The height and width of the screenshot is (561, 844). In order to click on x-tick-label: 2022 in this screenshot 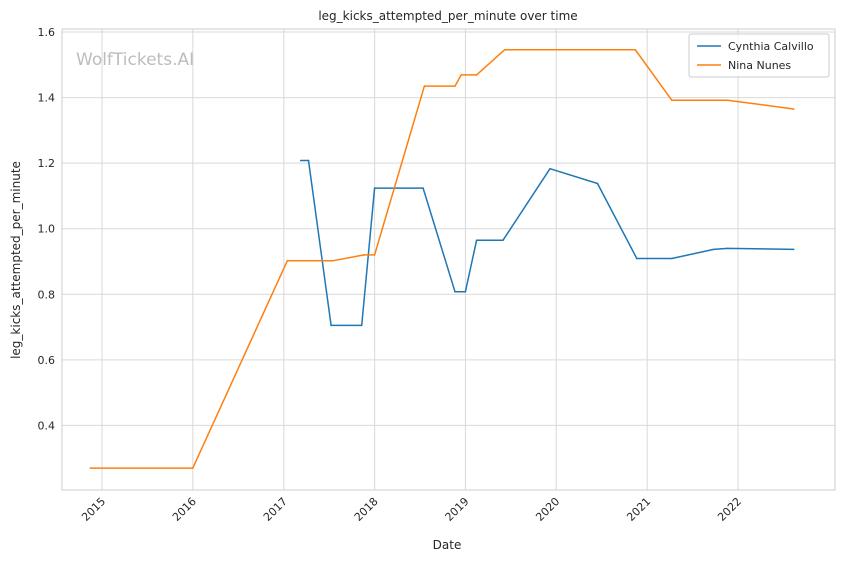, I will do `click(729, 509)`.